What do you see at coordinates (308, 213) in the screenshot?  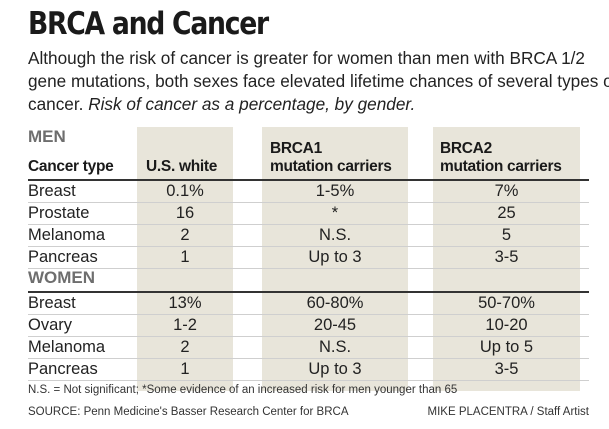 I see `table-row: Prostate 16 * 25` at bounding box center [308, 213].